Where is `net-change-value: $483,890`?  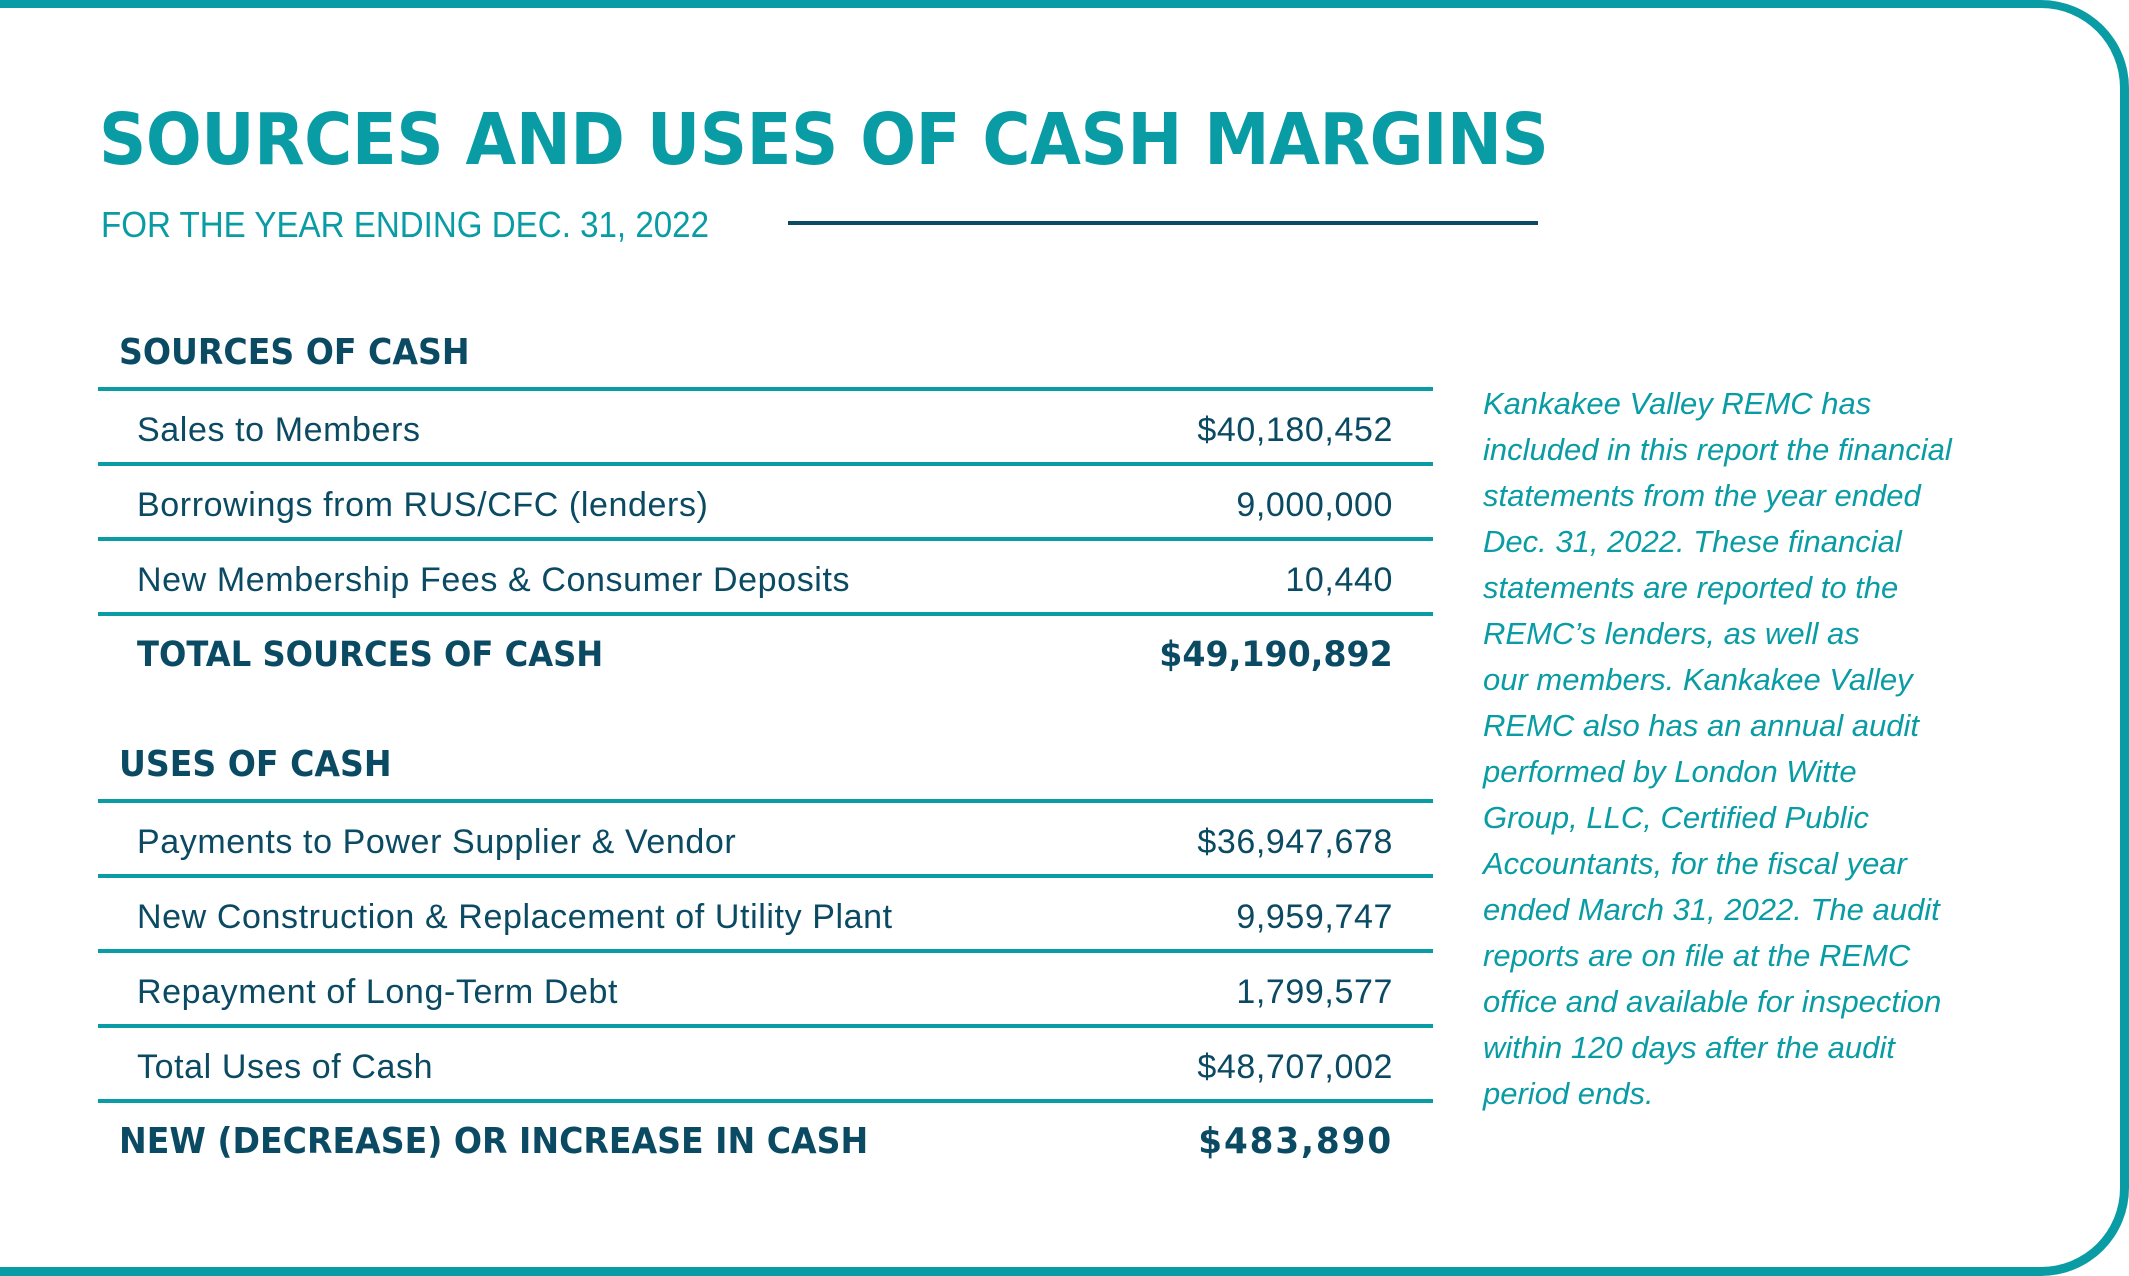 net-change-value: $483,890 is located at coordinates (1295, 1142).